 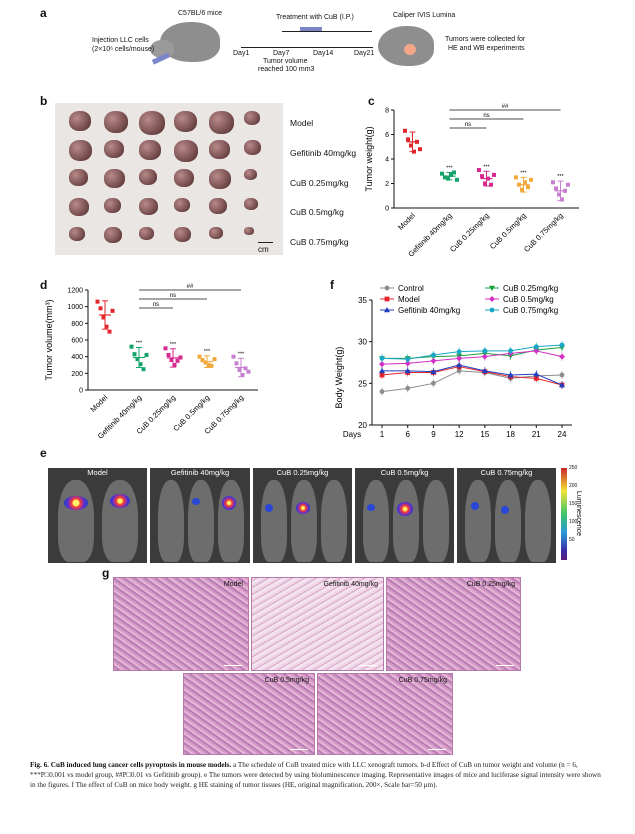 What do you see at coordinates (123, 49) in the screenshot?
I see `dose-label: (2×10⁶ cells/mouse)` at bounding box center [123, 49].